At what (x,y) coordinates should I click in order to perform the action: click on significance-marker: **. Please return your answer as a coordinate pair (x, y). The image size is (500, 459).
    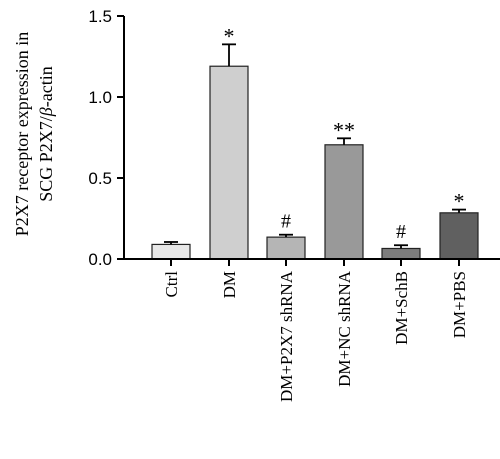
    Looking at the image, I should click on (344, 129).